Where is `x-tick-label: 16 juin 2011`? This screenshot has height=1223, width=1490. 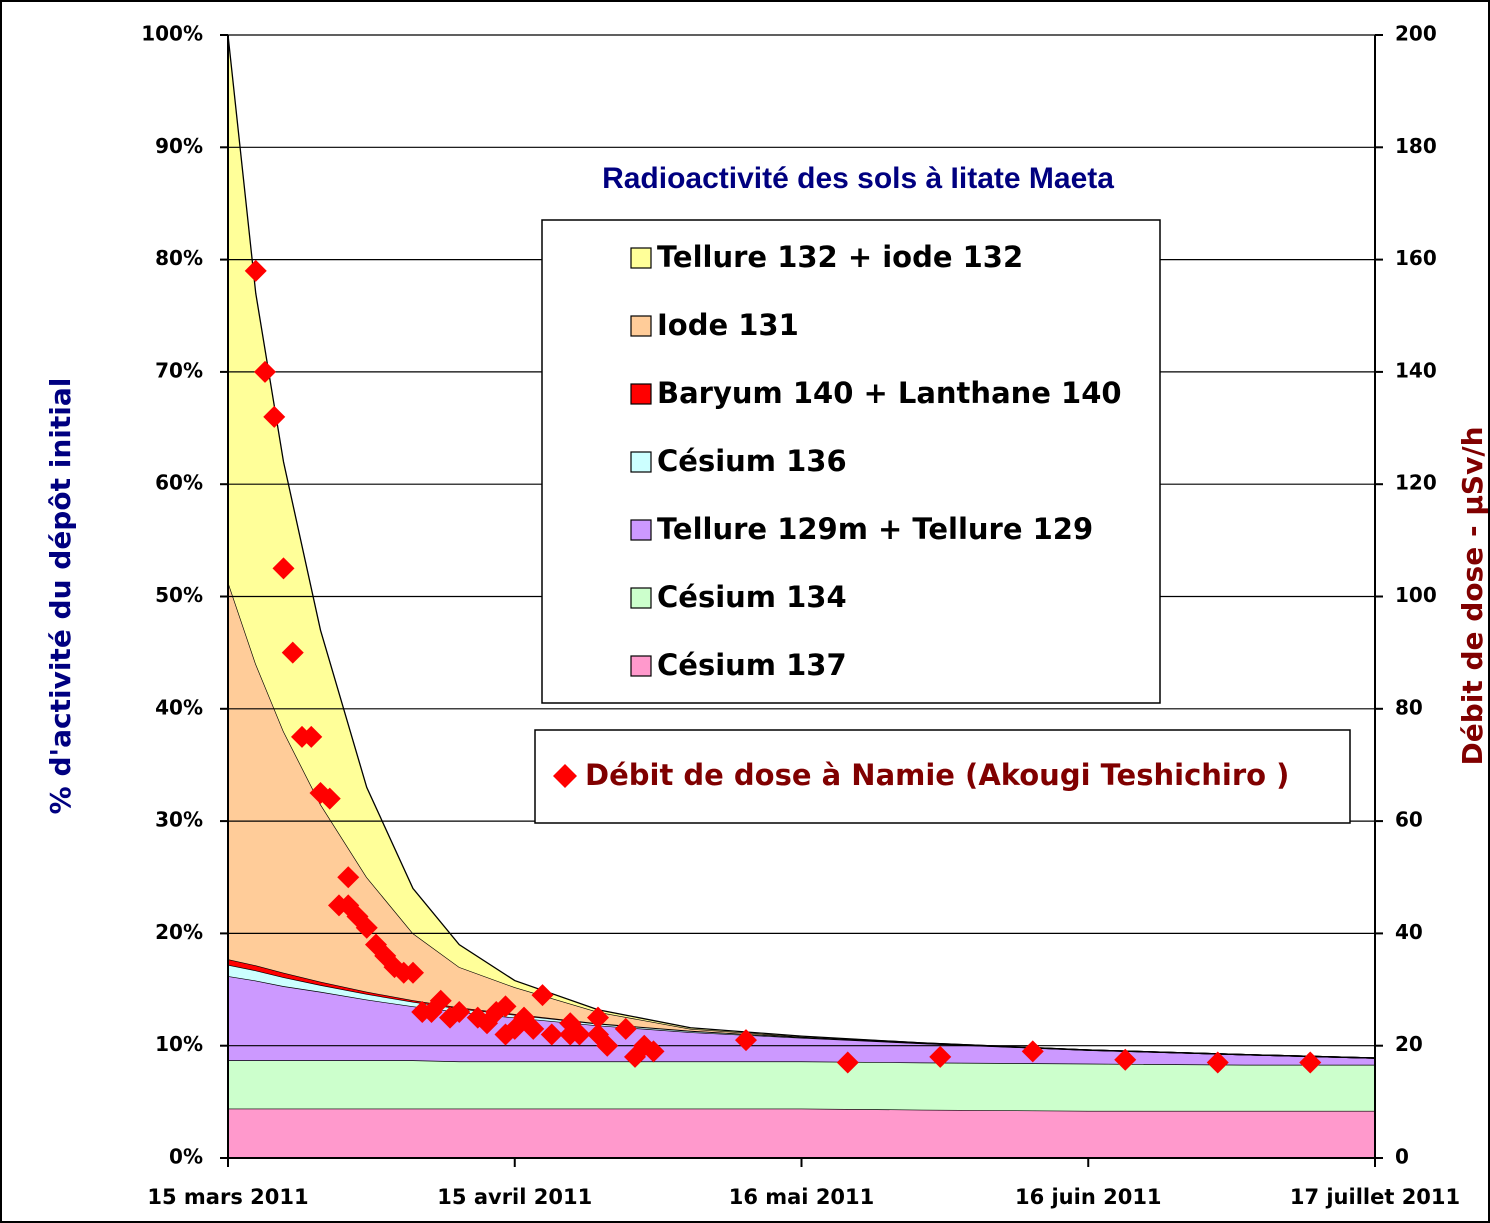
x-tick-label: 16 juin 2011 is located at coordinates (1088, 1197).